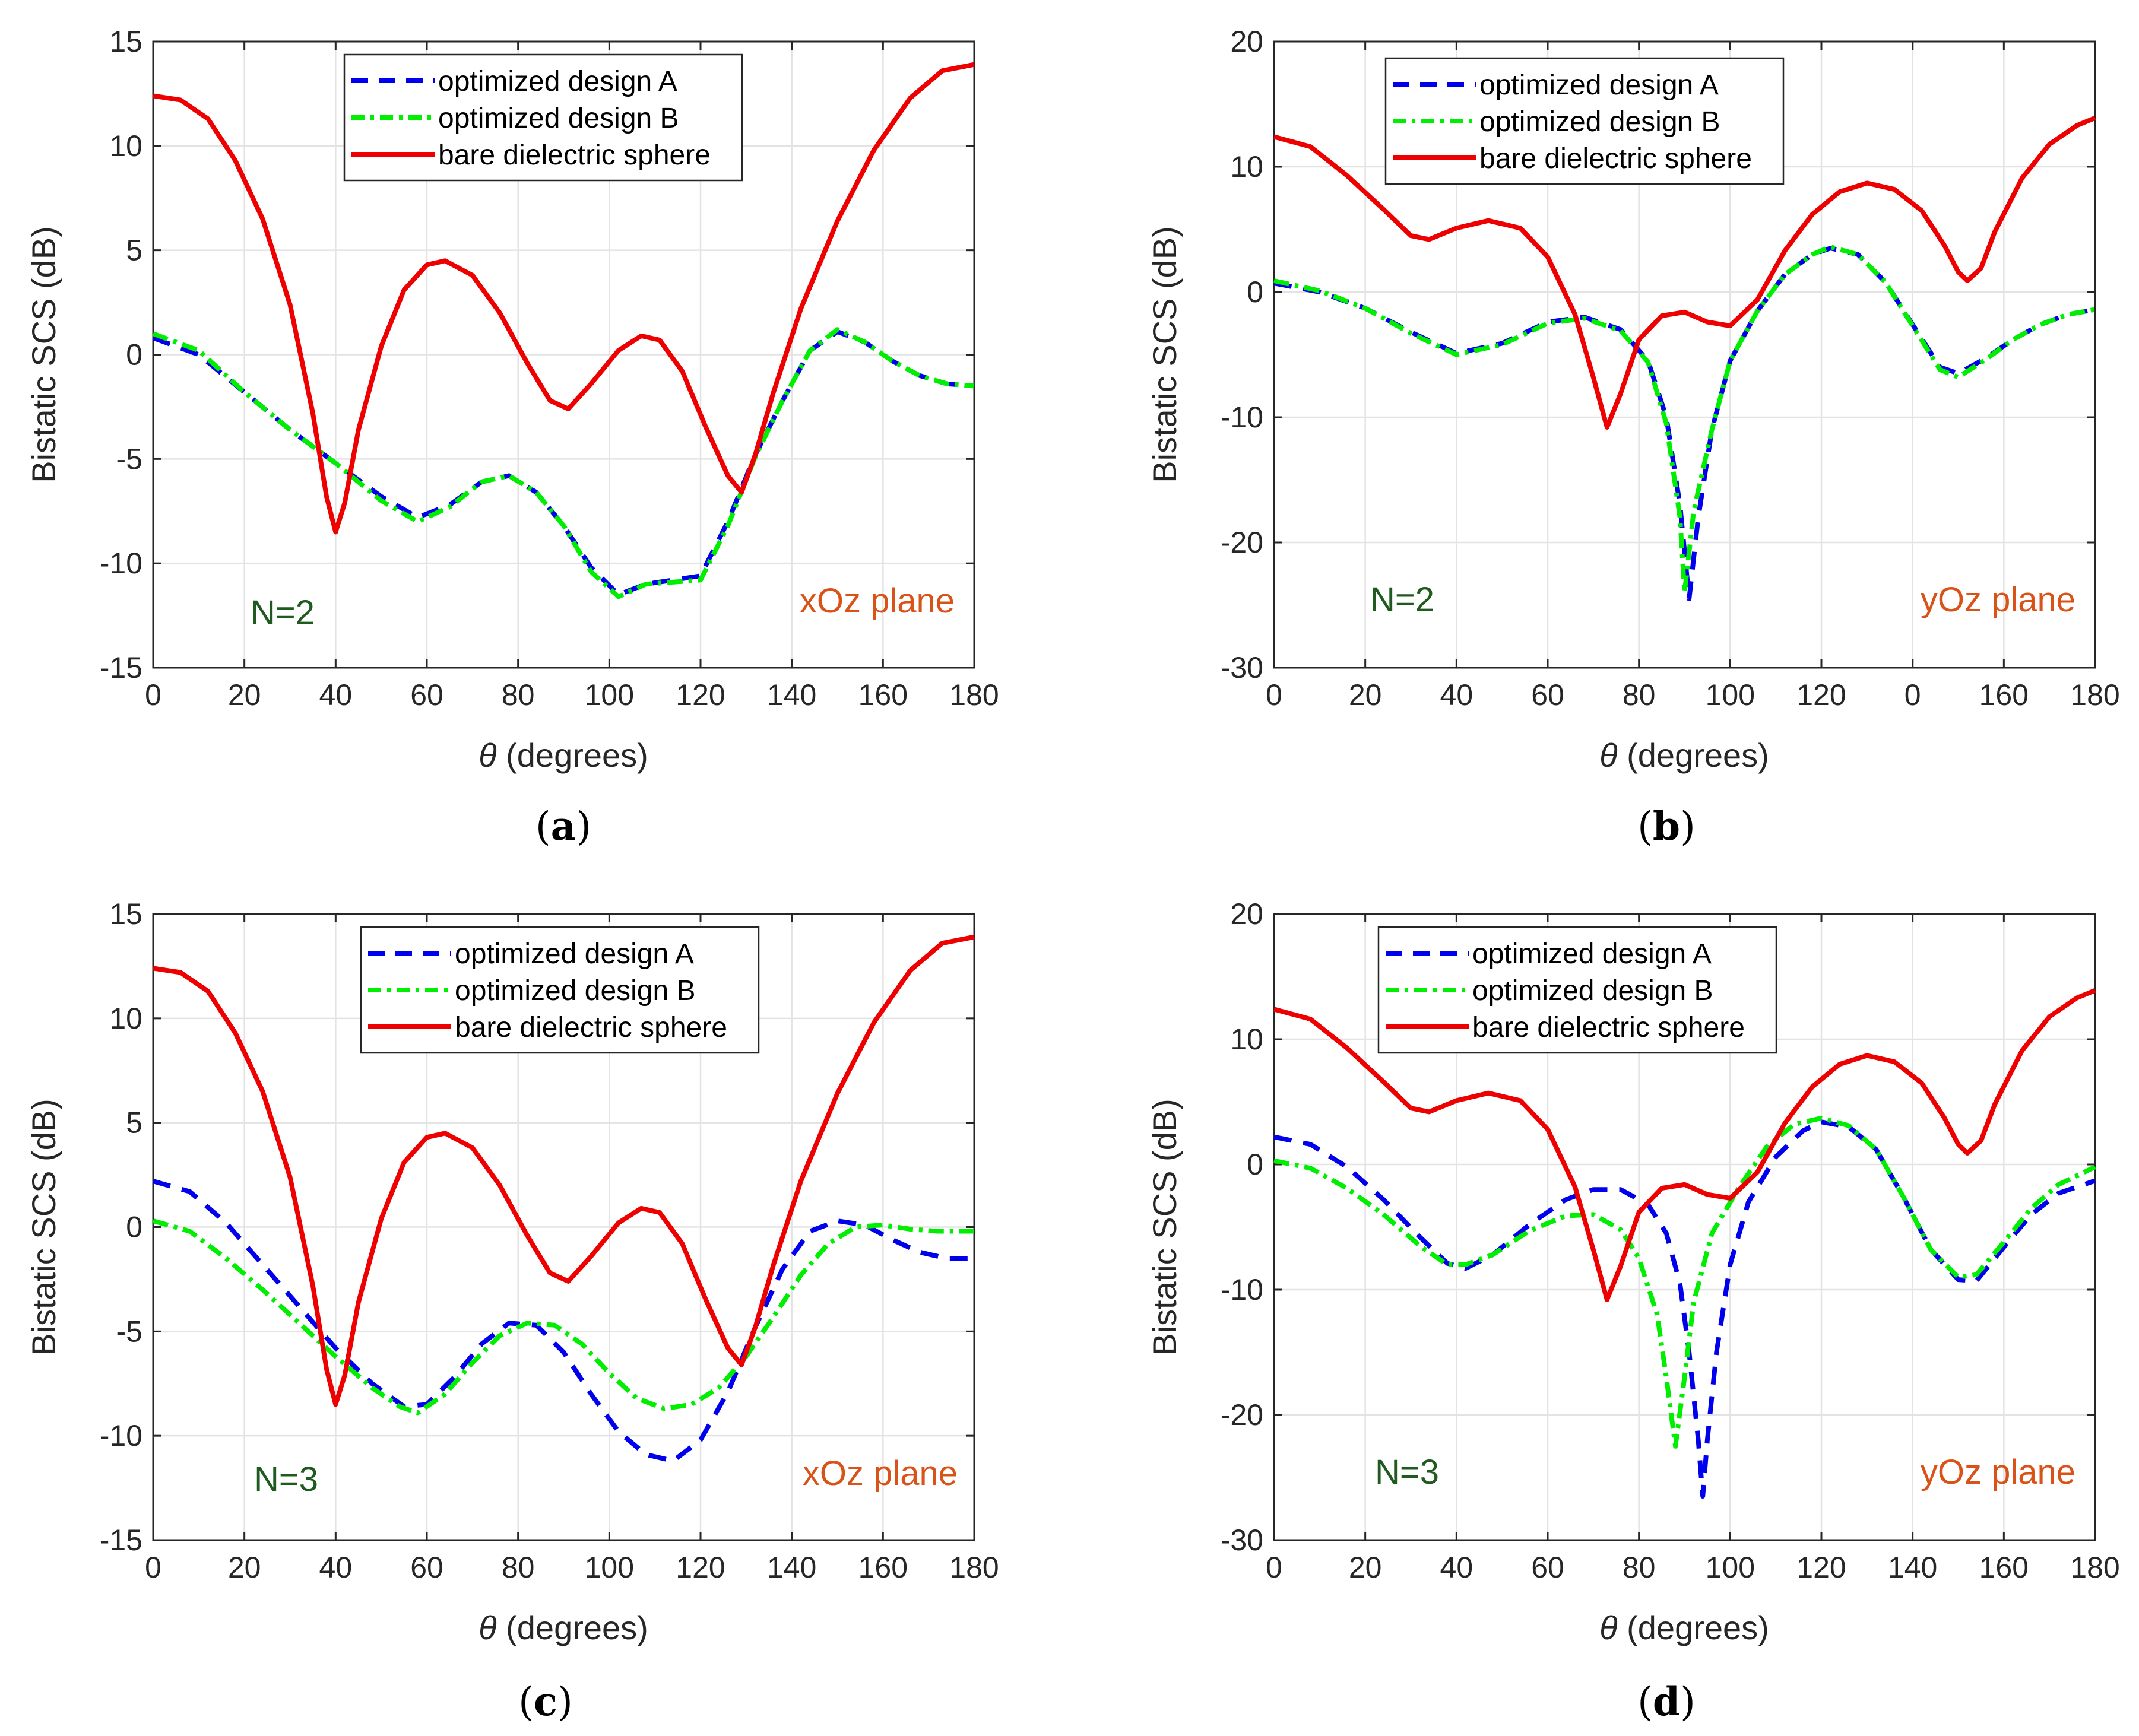 This screenshot has width=2139, height=1736. I want to click on panel-d-series, so click(1684, 1243).